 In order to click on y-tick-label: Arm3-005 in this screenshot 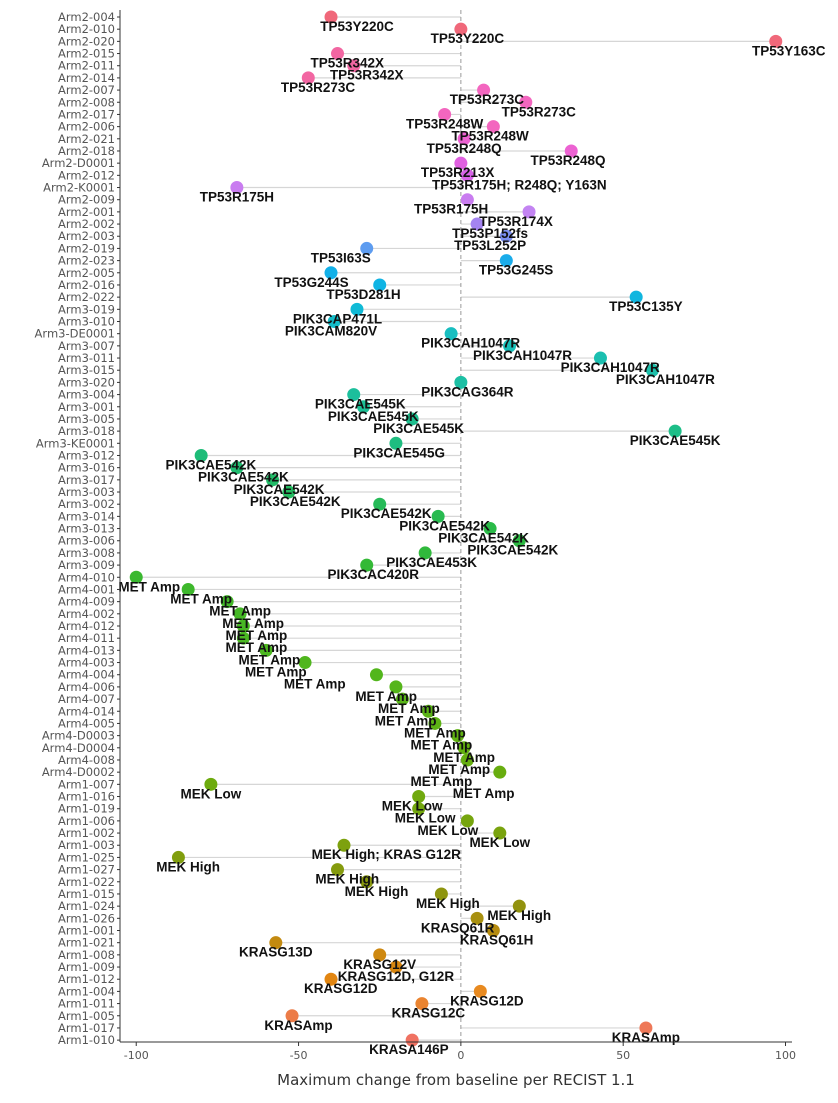, I will do `click(86, 419)`.